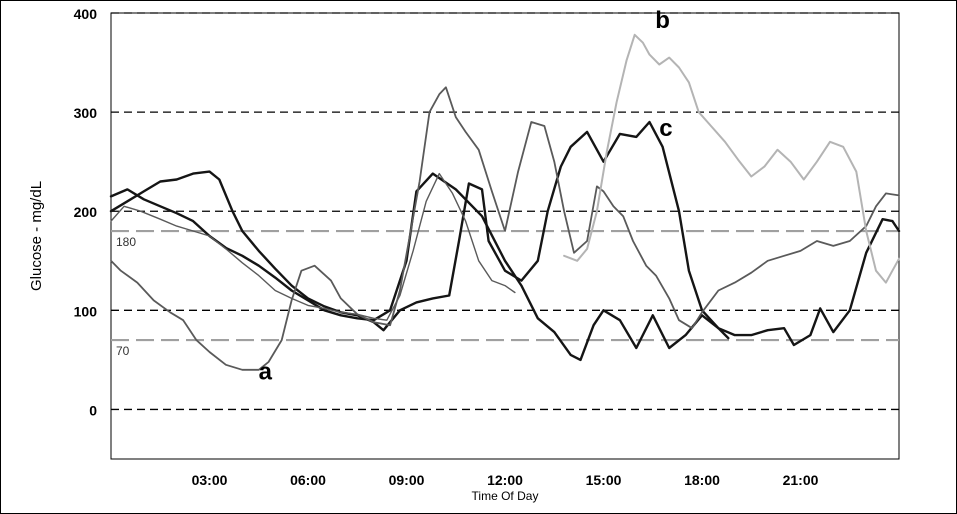 Image resolution: width=957 pixels, height=514 pixels. I want to click on y-tick-label-300: 300, so click(86, 113).